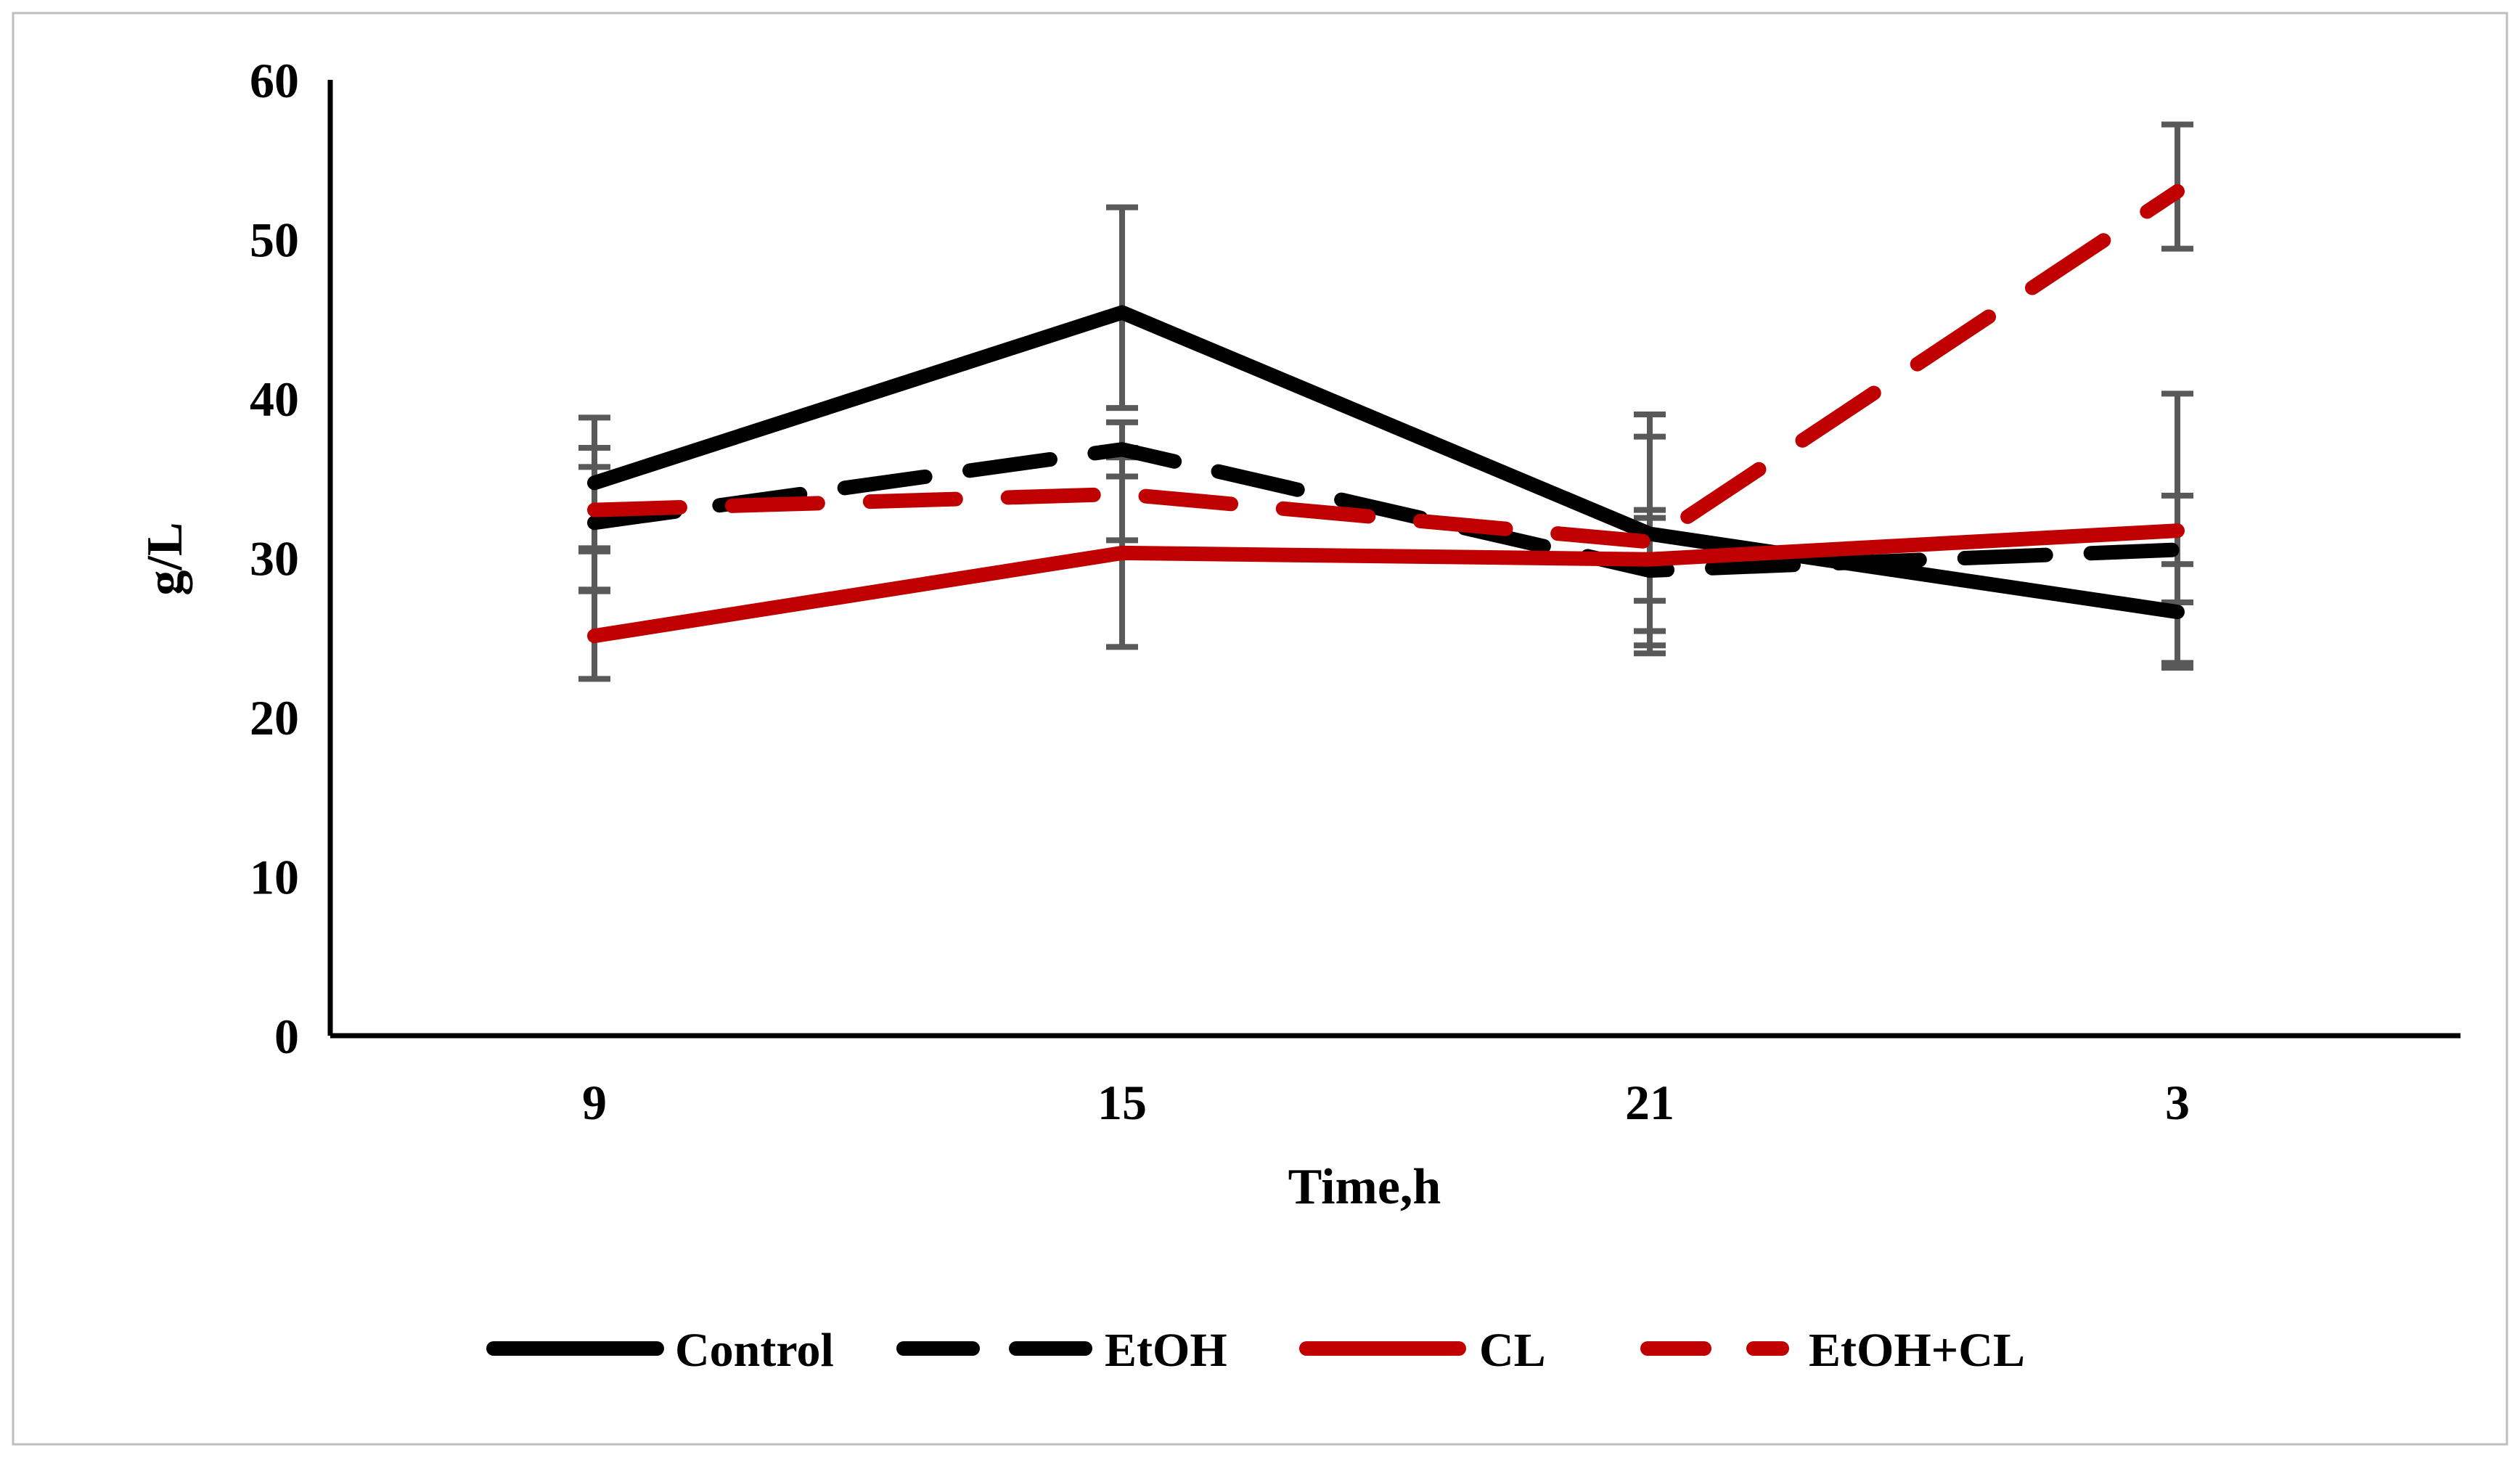 Image resolution: width=2520 pixels, height=1461 pixels. What do you see at coordinates (1122, 1102) in the screenshot?
I see `x-tick-label: 15` at bounding box center [1122, 1102].